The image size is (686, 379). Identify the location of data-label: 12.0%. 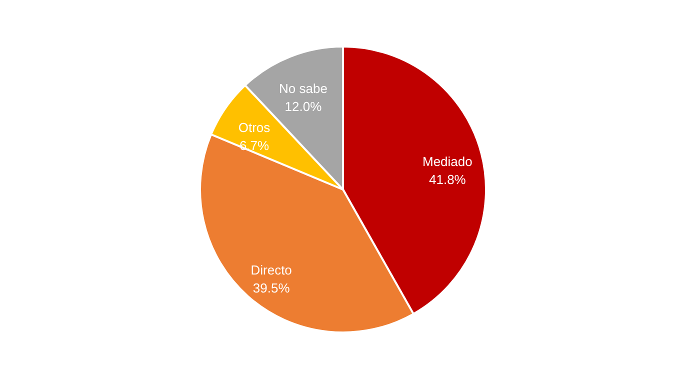
(303, 106).